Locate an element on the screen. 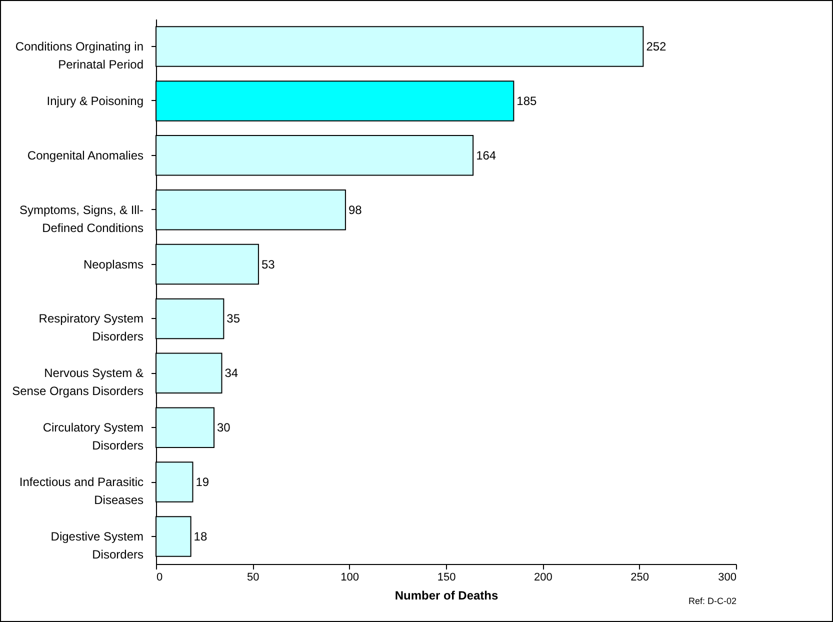  x-tick-label: 200 is located at coordinates (543, 578).